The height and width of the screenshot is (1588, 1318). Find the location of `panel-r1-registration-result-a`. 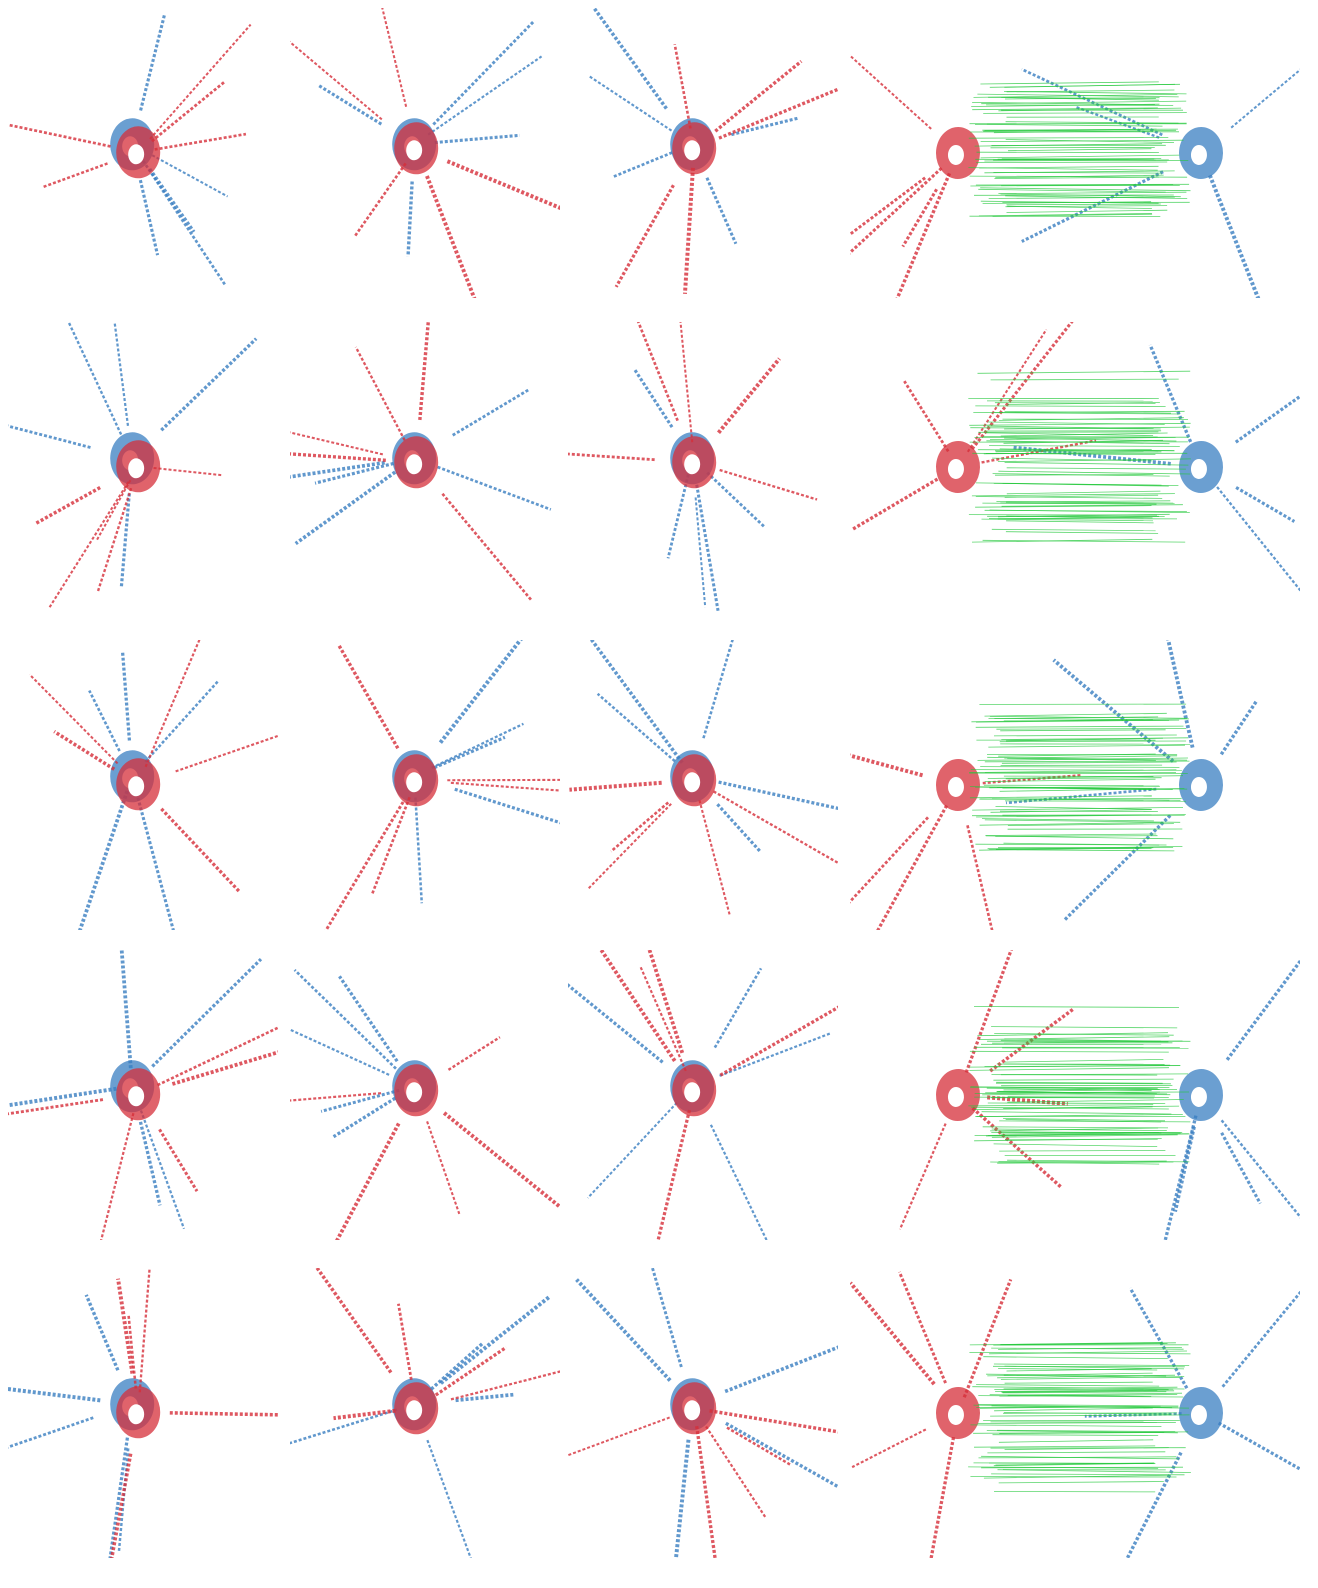

panel-r1-registration-result-a is located at coordinates (425, 153).